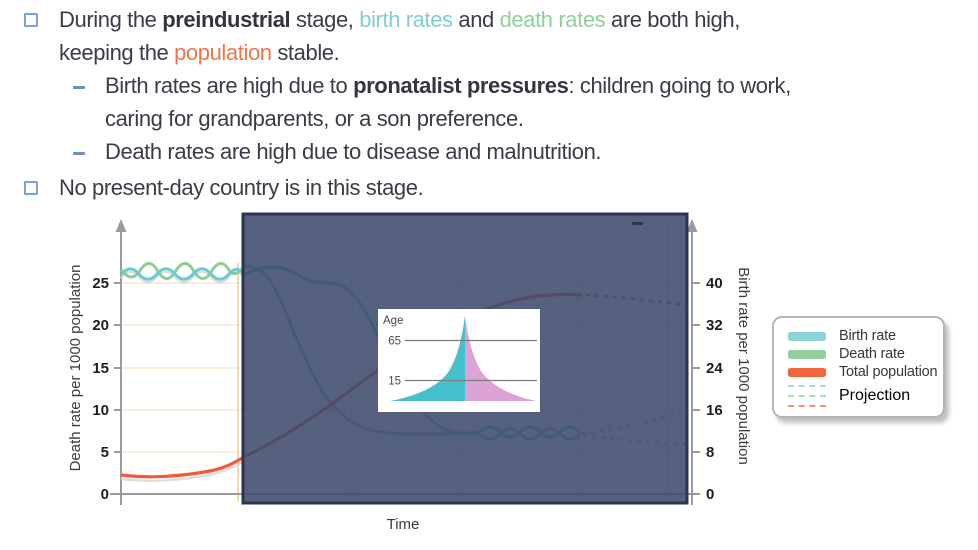 This screenshot has width=978, height=550. What do you see at coordinates (100, 325) in the screenshot?
I see `svg-text: 20` at bounding box center [100, 325].